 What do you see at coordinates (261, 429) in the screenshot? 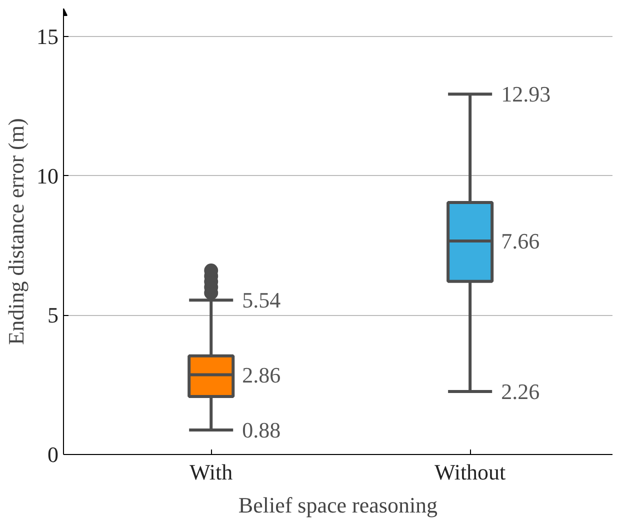
I see `annotation: 0.88` at bounding box center [261, 429].